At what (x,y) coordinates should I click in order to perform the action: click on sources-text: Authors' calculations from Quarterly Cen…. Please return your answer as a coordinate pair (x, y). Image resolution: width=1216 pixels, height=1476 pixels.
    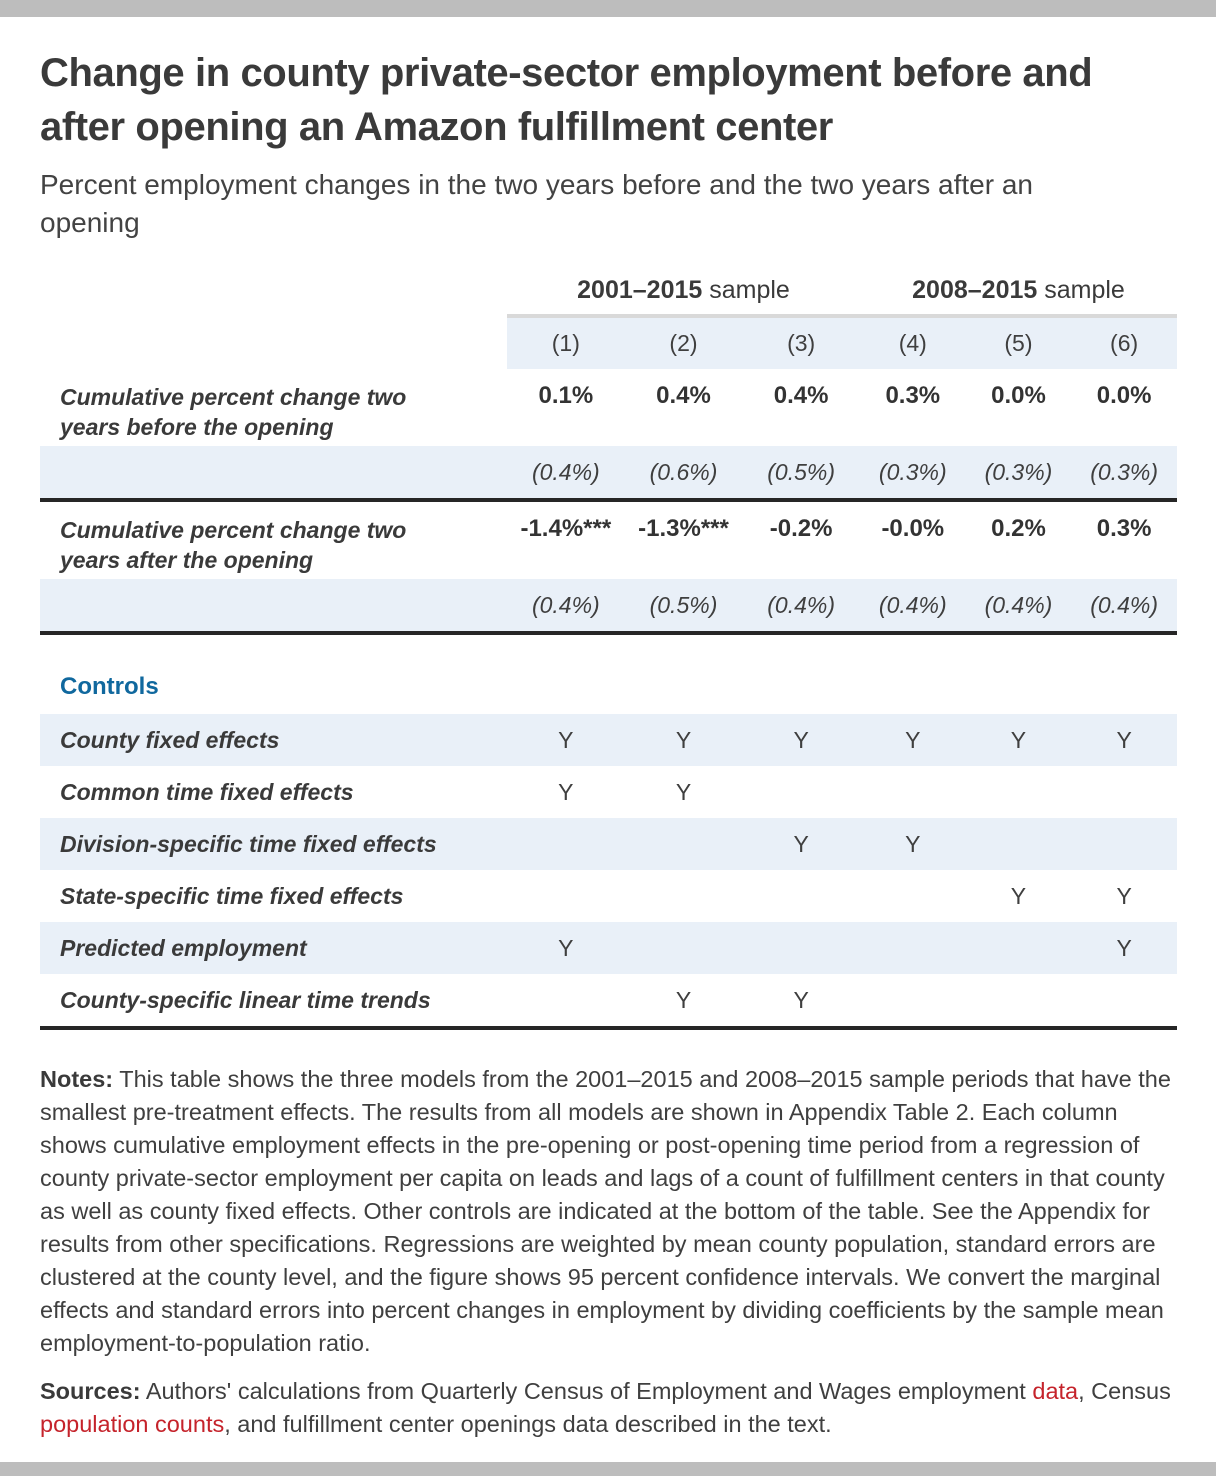
    Looking at the image, I should click on (589, 1391).